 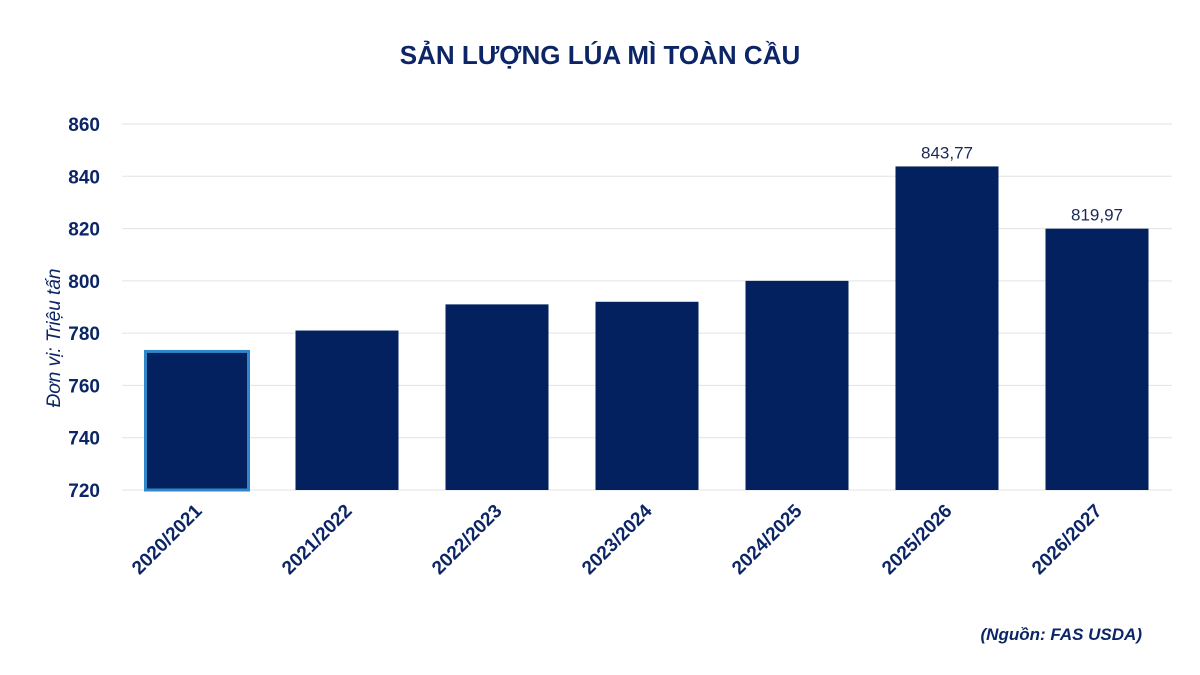 What do you see at coordinates (317, 540) in the screenshot?
I see `x-tick-label: 2021/2022` at bounding box center [317, 540].